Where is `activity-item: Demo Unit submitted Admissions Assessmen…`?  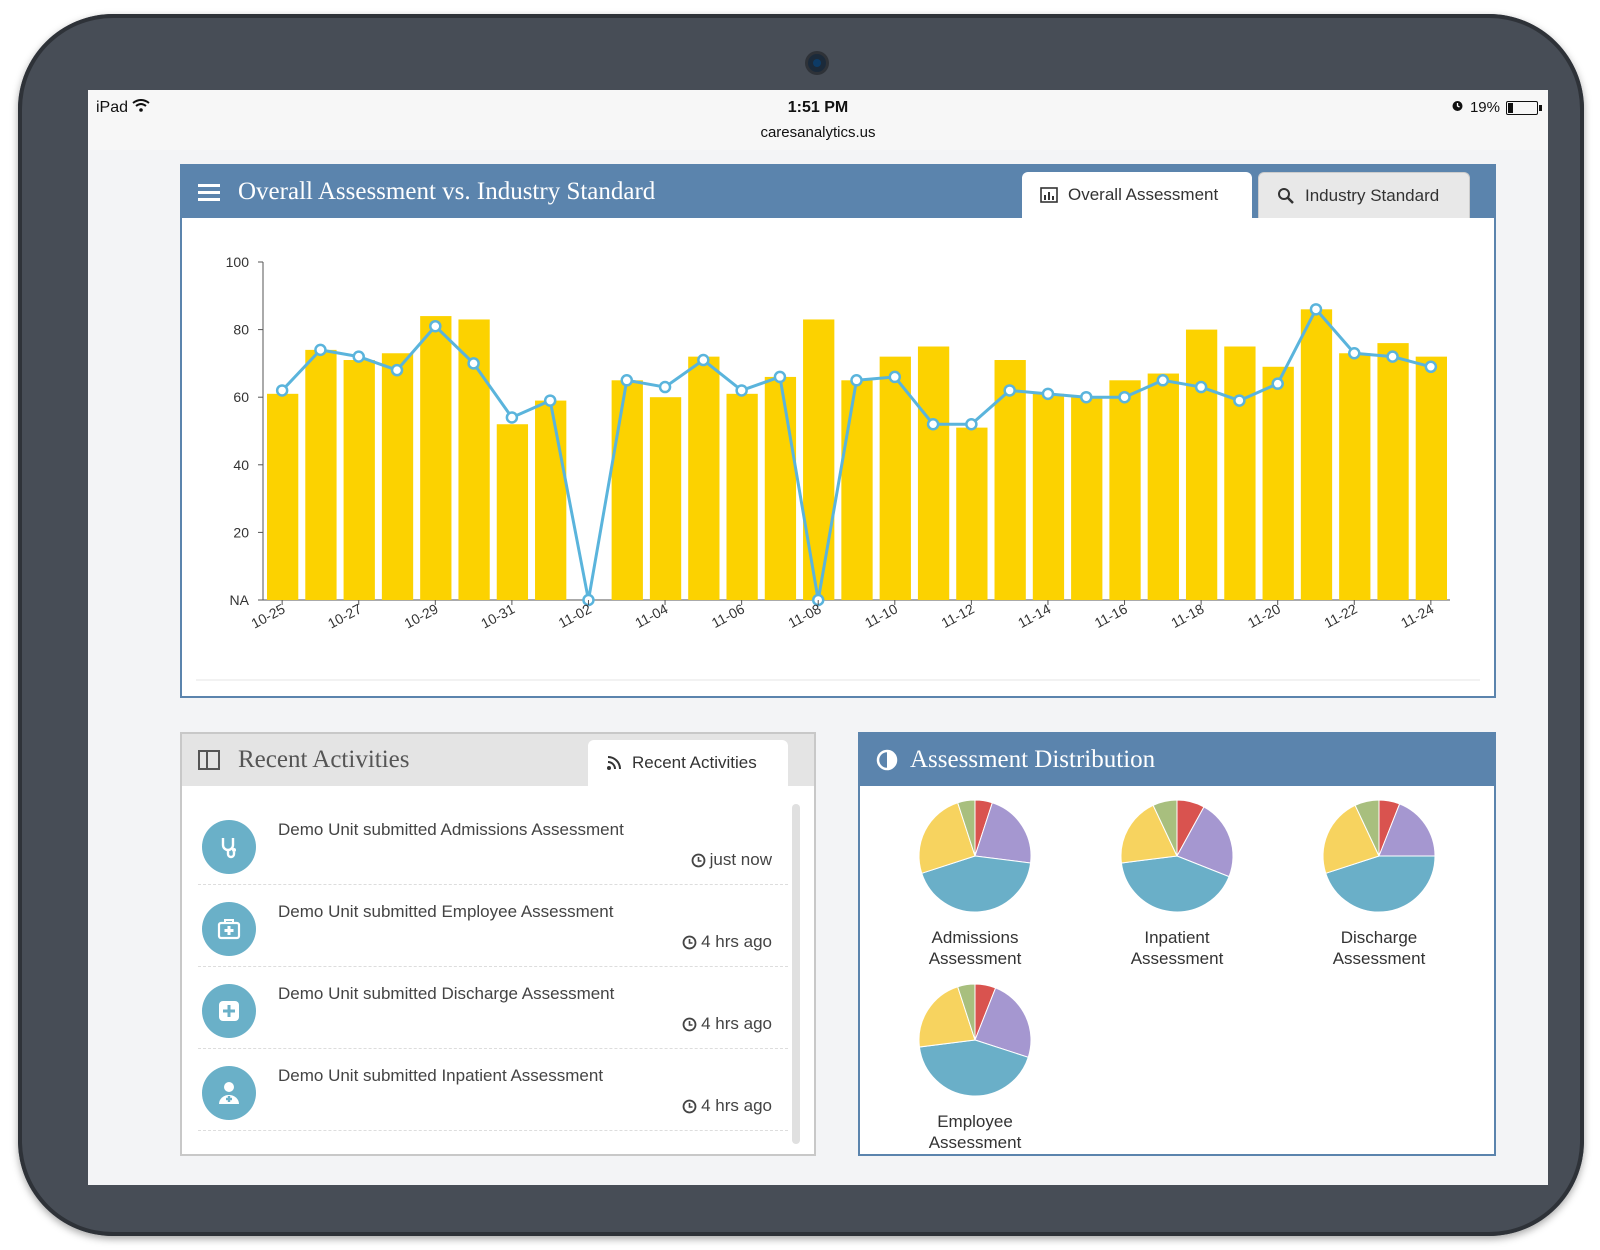
activity-item: Demo Unit submitted Admissions Assessmen… is located at coordinates (493, 843).